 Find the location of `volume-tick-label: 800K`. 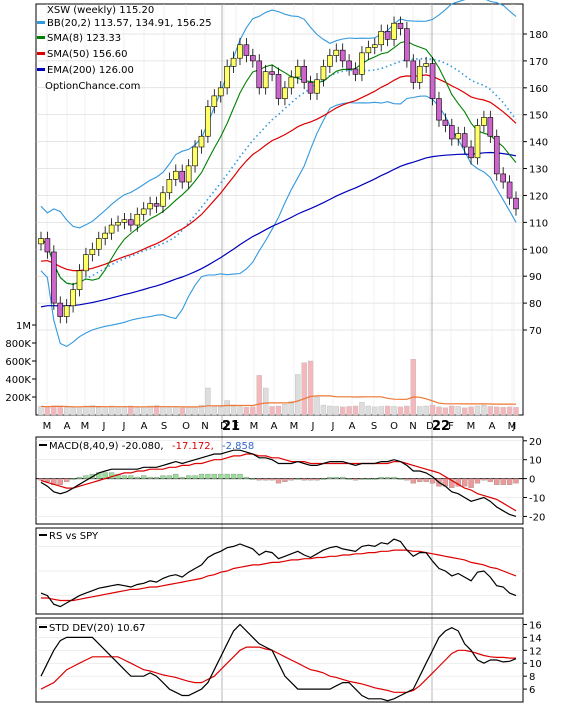

volume-tick-label: 800K is located at coordinates (18, 344).